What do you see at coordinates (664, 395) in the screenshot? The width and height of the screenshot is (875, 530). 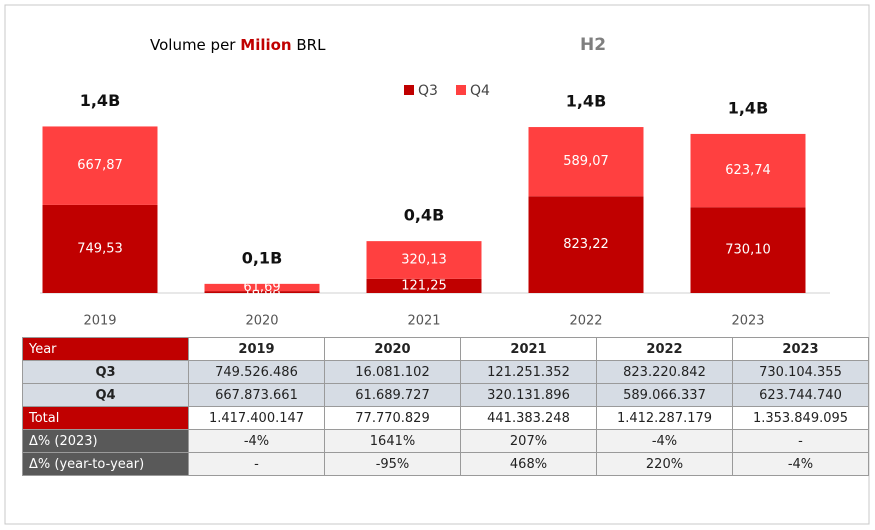 I see `table-cell: 589.066.337` at bounding box center [664, 395].